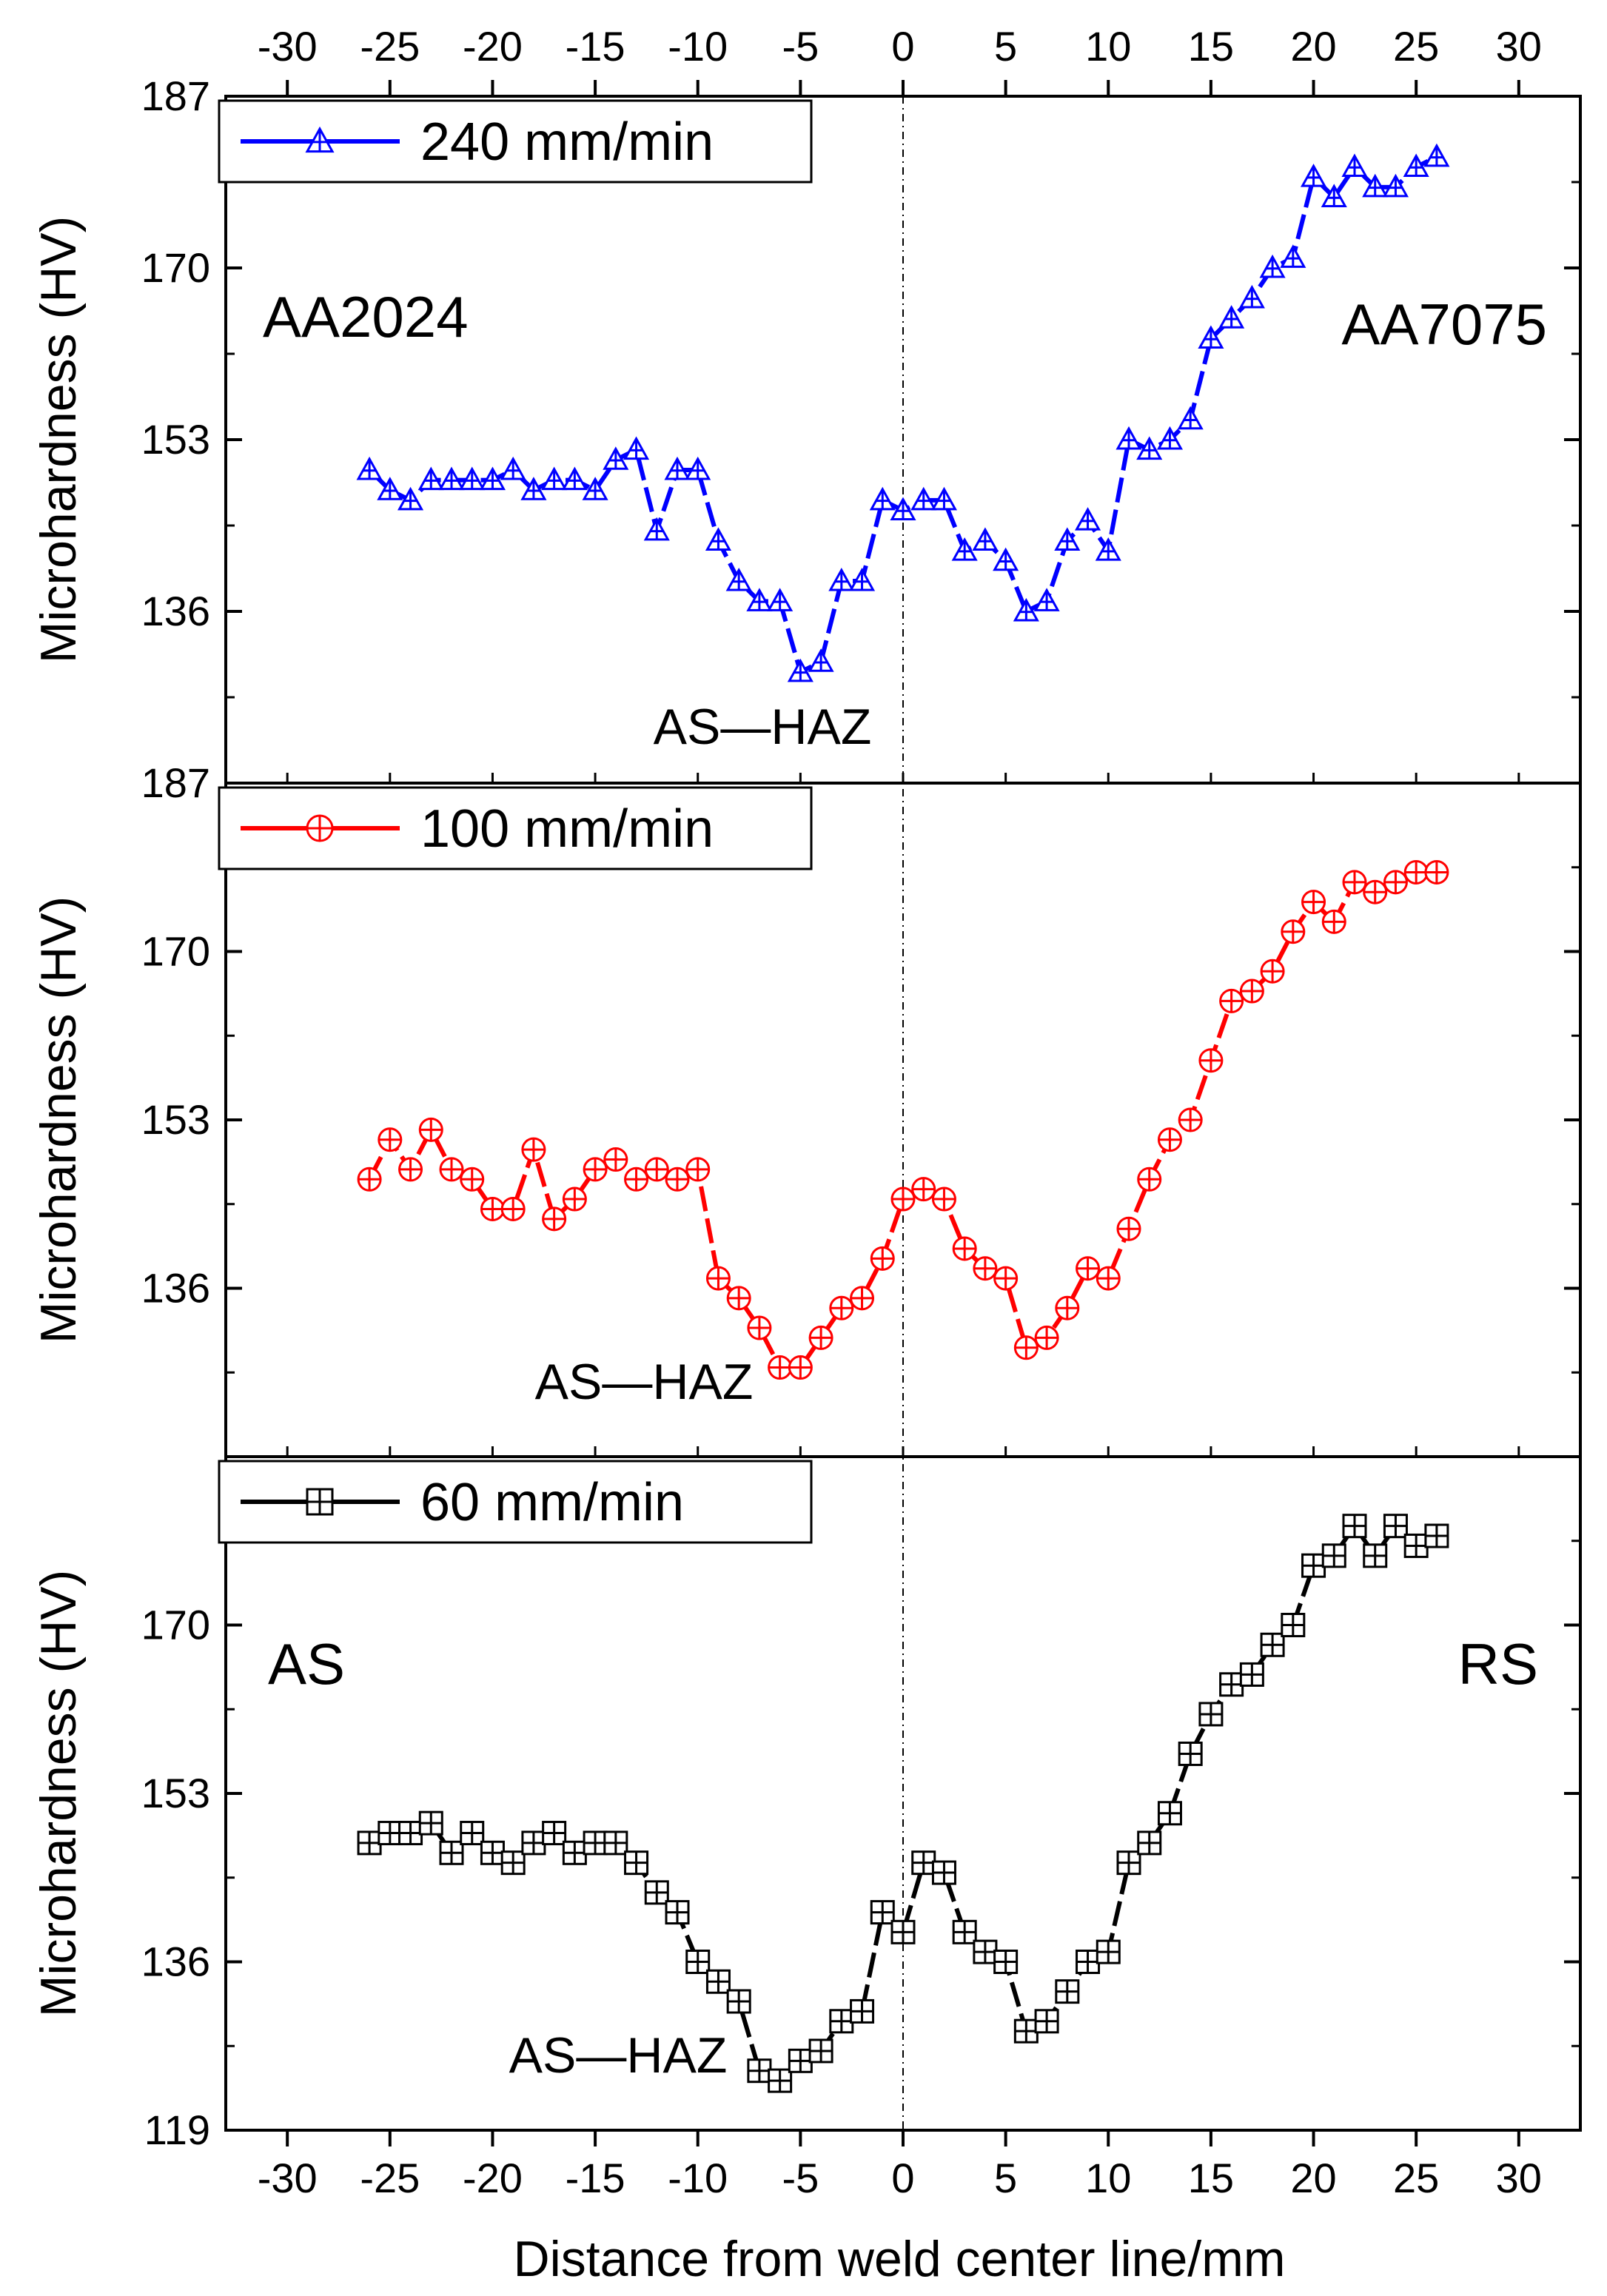 The image size is (1607, 2296). Describe the element at coordinates (177, 2130) in the screenshot. I see `y-tick-label: 119` at that location.